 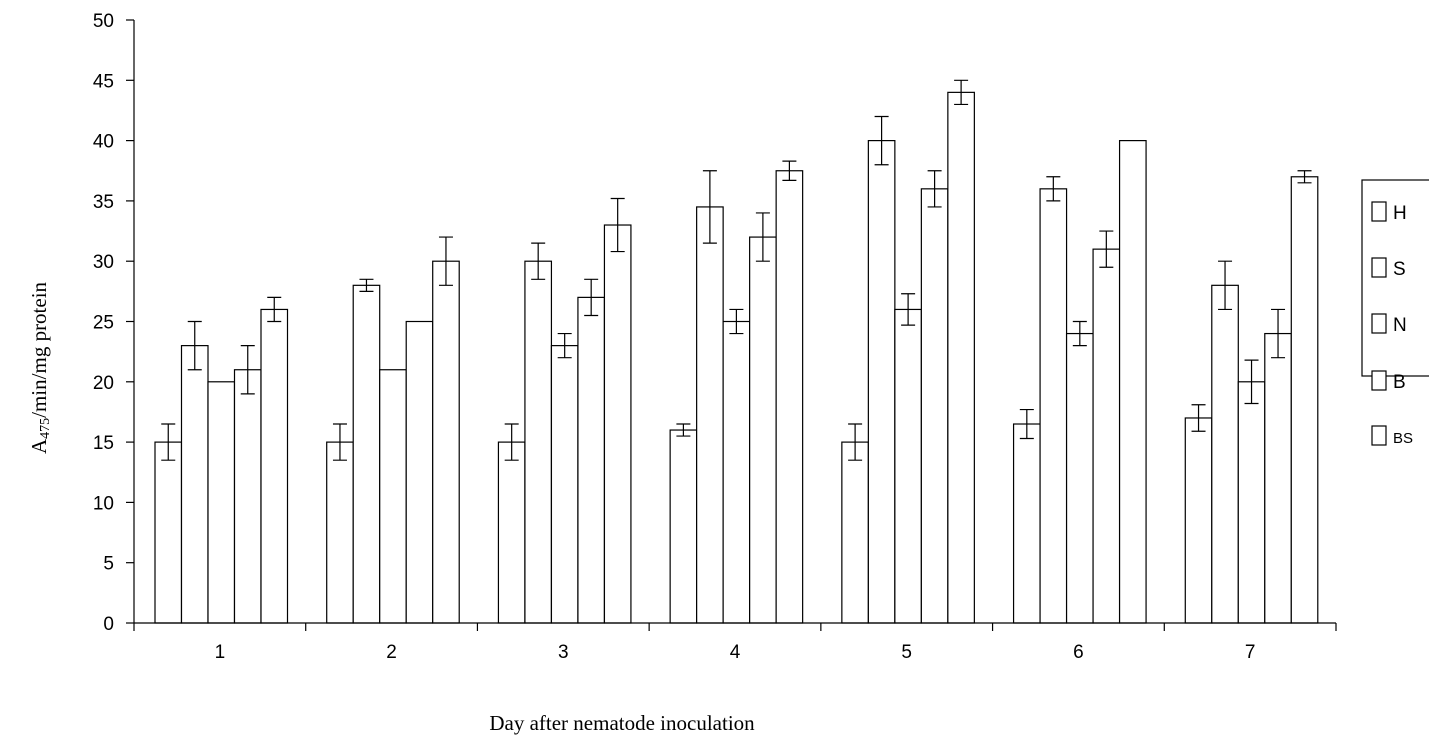 What do you see at coordinates (563, 652) in the screenshot?
I see `x-tick-label-3: 3` at bounding box center [563, 652].